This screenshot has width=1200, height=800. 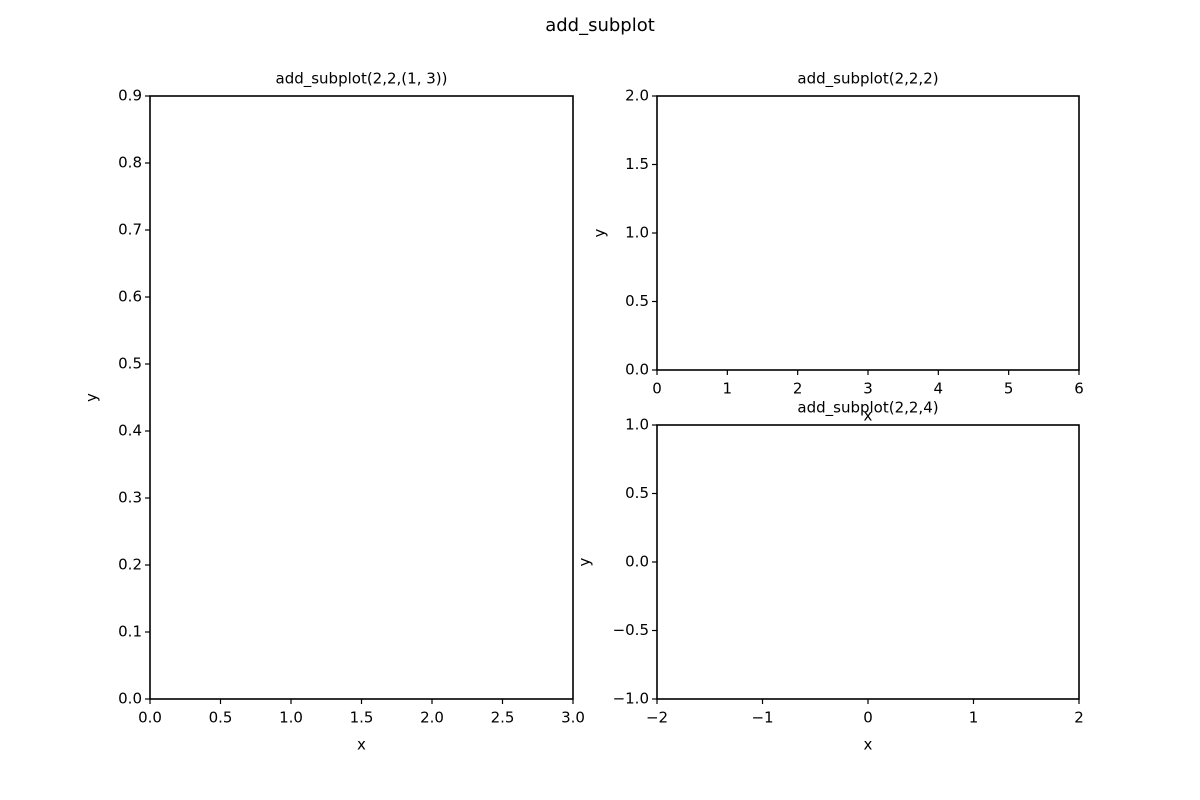 I want to click on x-tick-label: −1, so click(x=762, y=718).